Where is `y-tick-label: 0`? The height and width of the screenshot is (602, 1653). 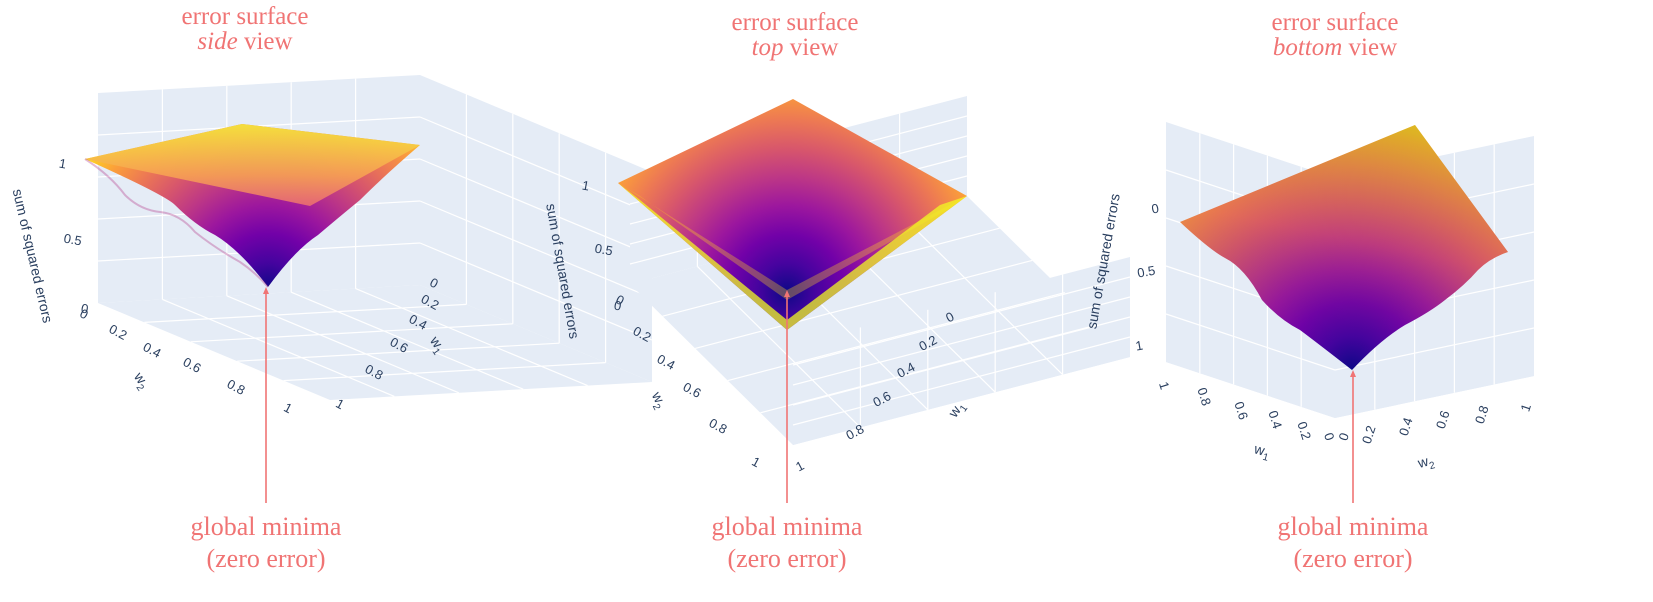 y-tick-label: 0 is located at coordinates (1343, 437).